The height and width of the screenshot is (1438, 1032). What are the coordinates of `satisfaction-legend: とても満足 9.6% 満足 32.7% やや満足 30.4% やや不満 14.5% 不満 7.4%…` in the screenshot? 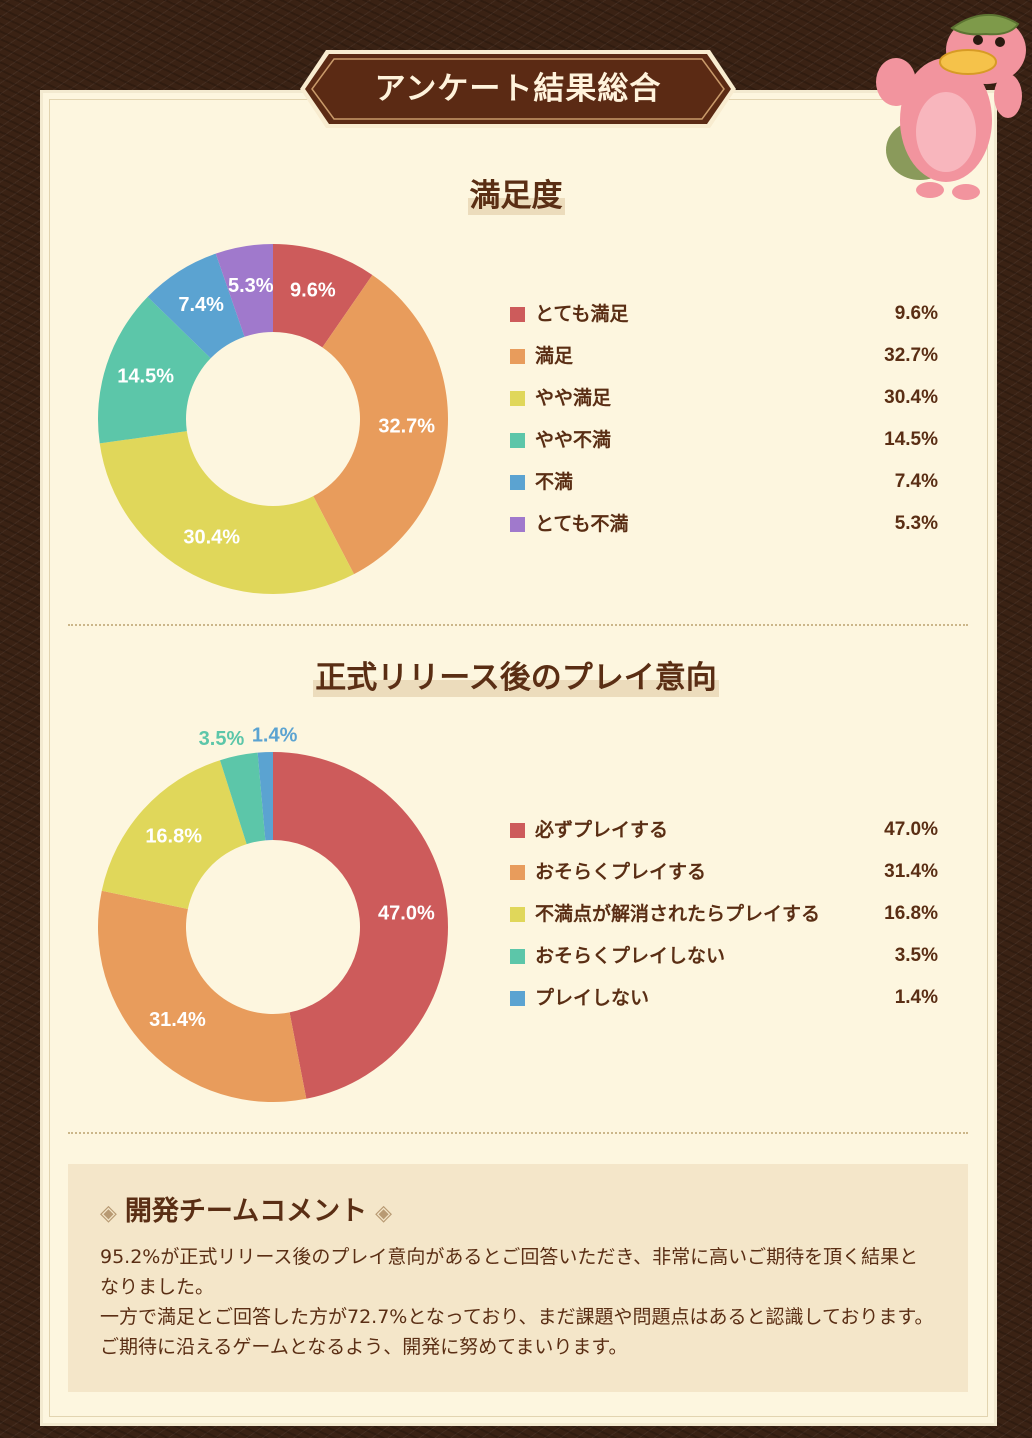 It's located at (725, 425).